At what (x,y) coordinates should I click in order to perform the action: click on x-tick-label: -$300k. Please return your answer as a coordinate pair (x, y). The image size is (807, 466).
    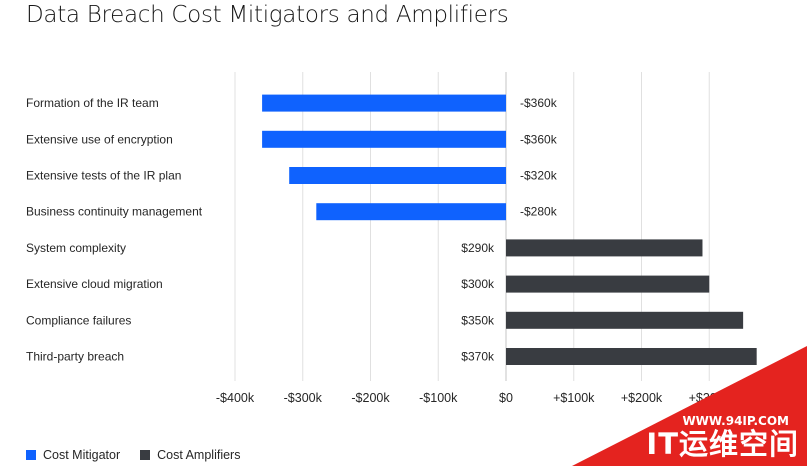
    Looking at the image, I should click on (303, 398).